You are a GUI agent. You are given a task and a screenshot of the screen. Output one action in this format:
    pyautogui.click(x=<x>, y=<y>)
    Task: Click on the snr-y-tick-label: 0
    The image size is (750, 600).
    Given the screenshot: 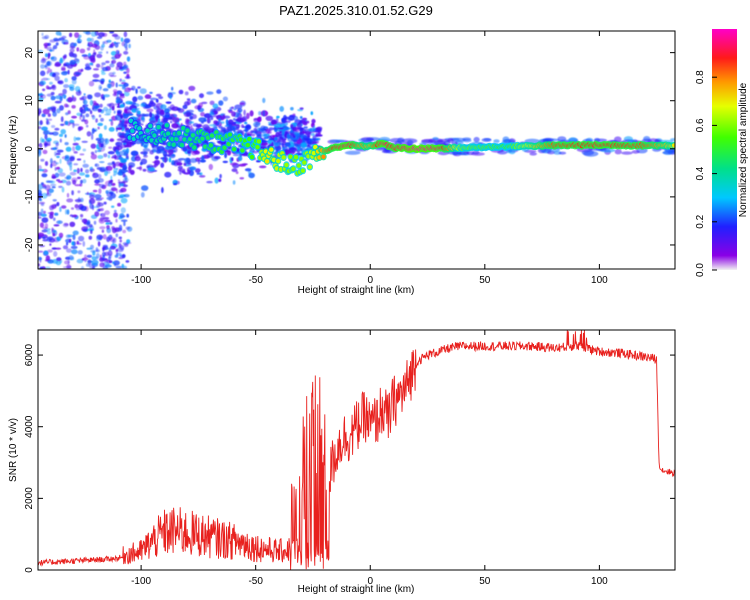 What is the action you would take?
    pyautogui.click(x=29, y=570)
    